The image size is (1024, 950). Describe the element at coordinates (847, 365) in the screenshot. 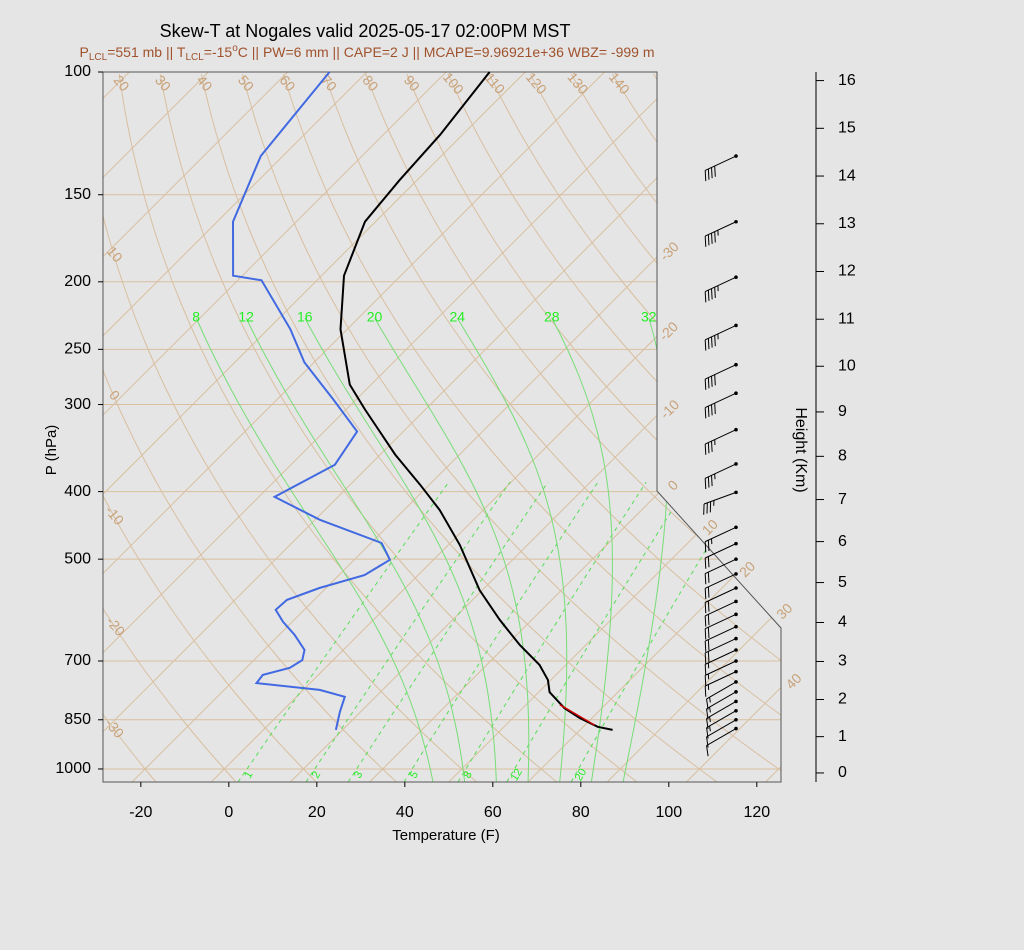

I see `y2-tick-label: 10` at that location.